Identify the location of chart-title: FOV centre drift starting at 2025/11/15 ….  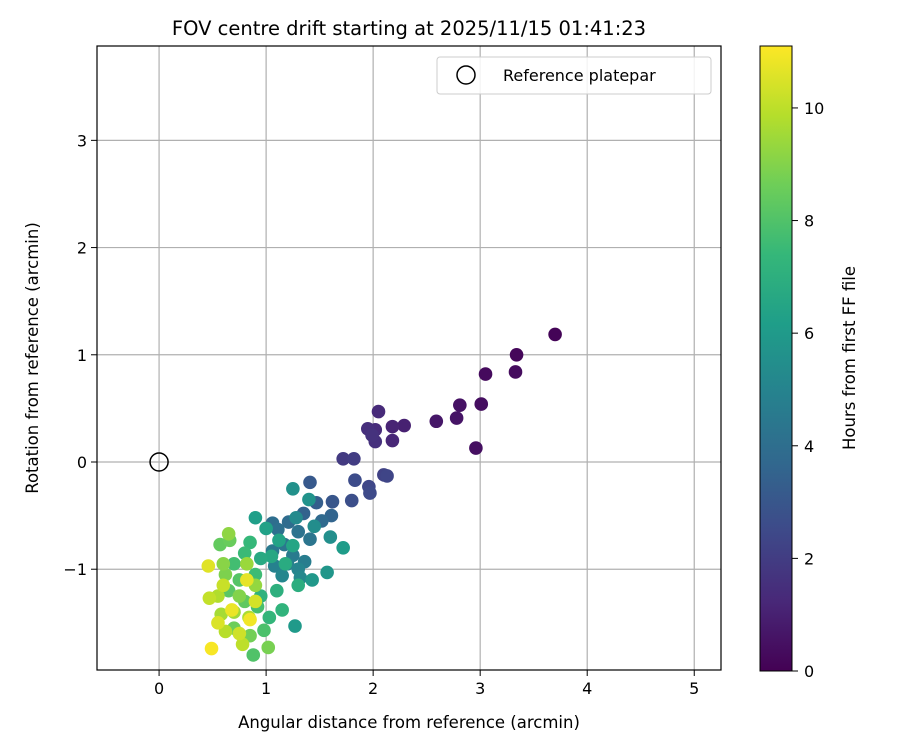
(409, 28).